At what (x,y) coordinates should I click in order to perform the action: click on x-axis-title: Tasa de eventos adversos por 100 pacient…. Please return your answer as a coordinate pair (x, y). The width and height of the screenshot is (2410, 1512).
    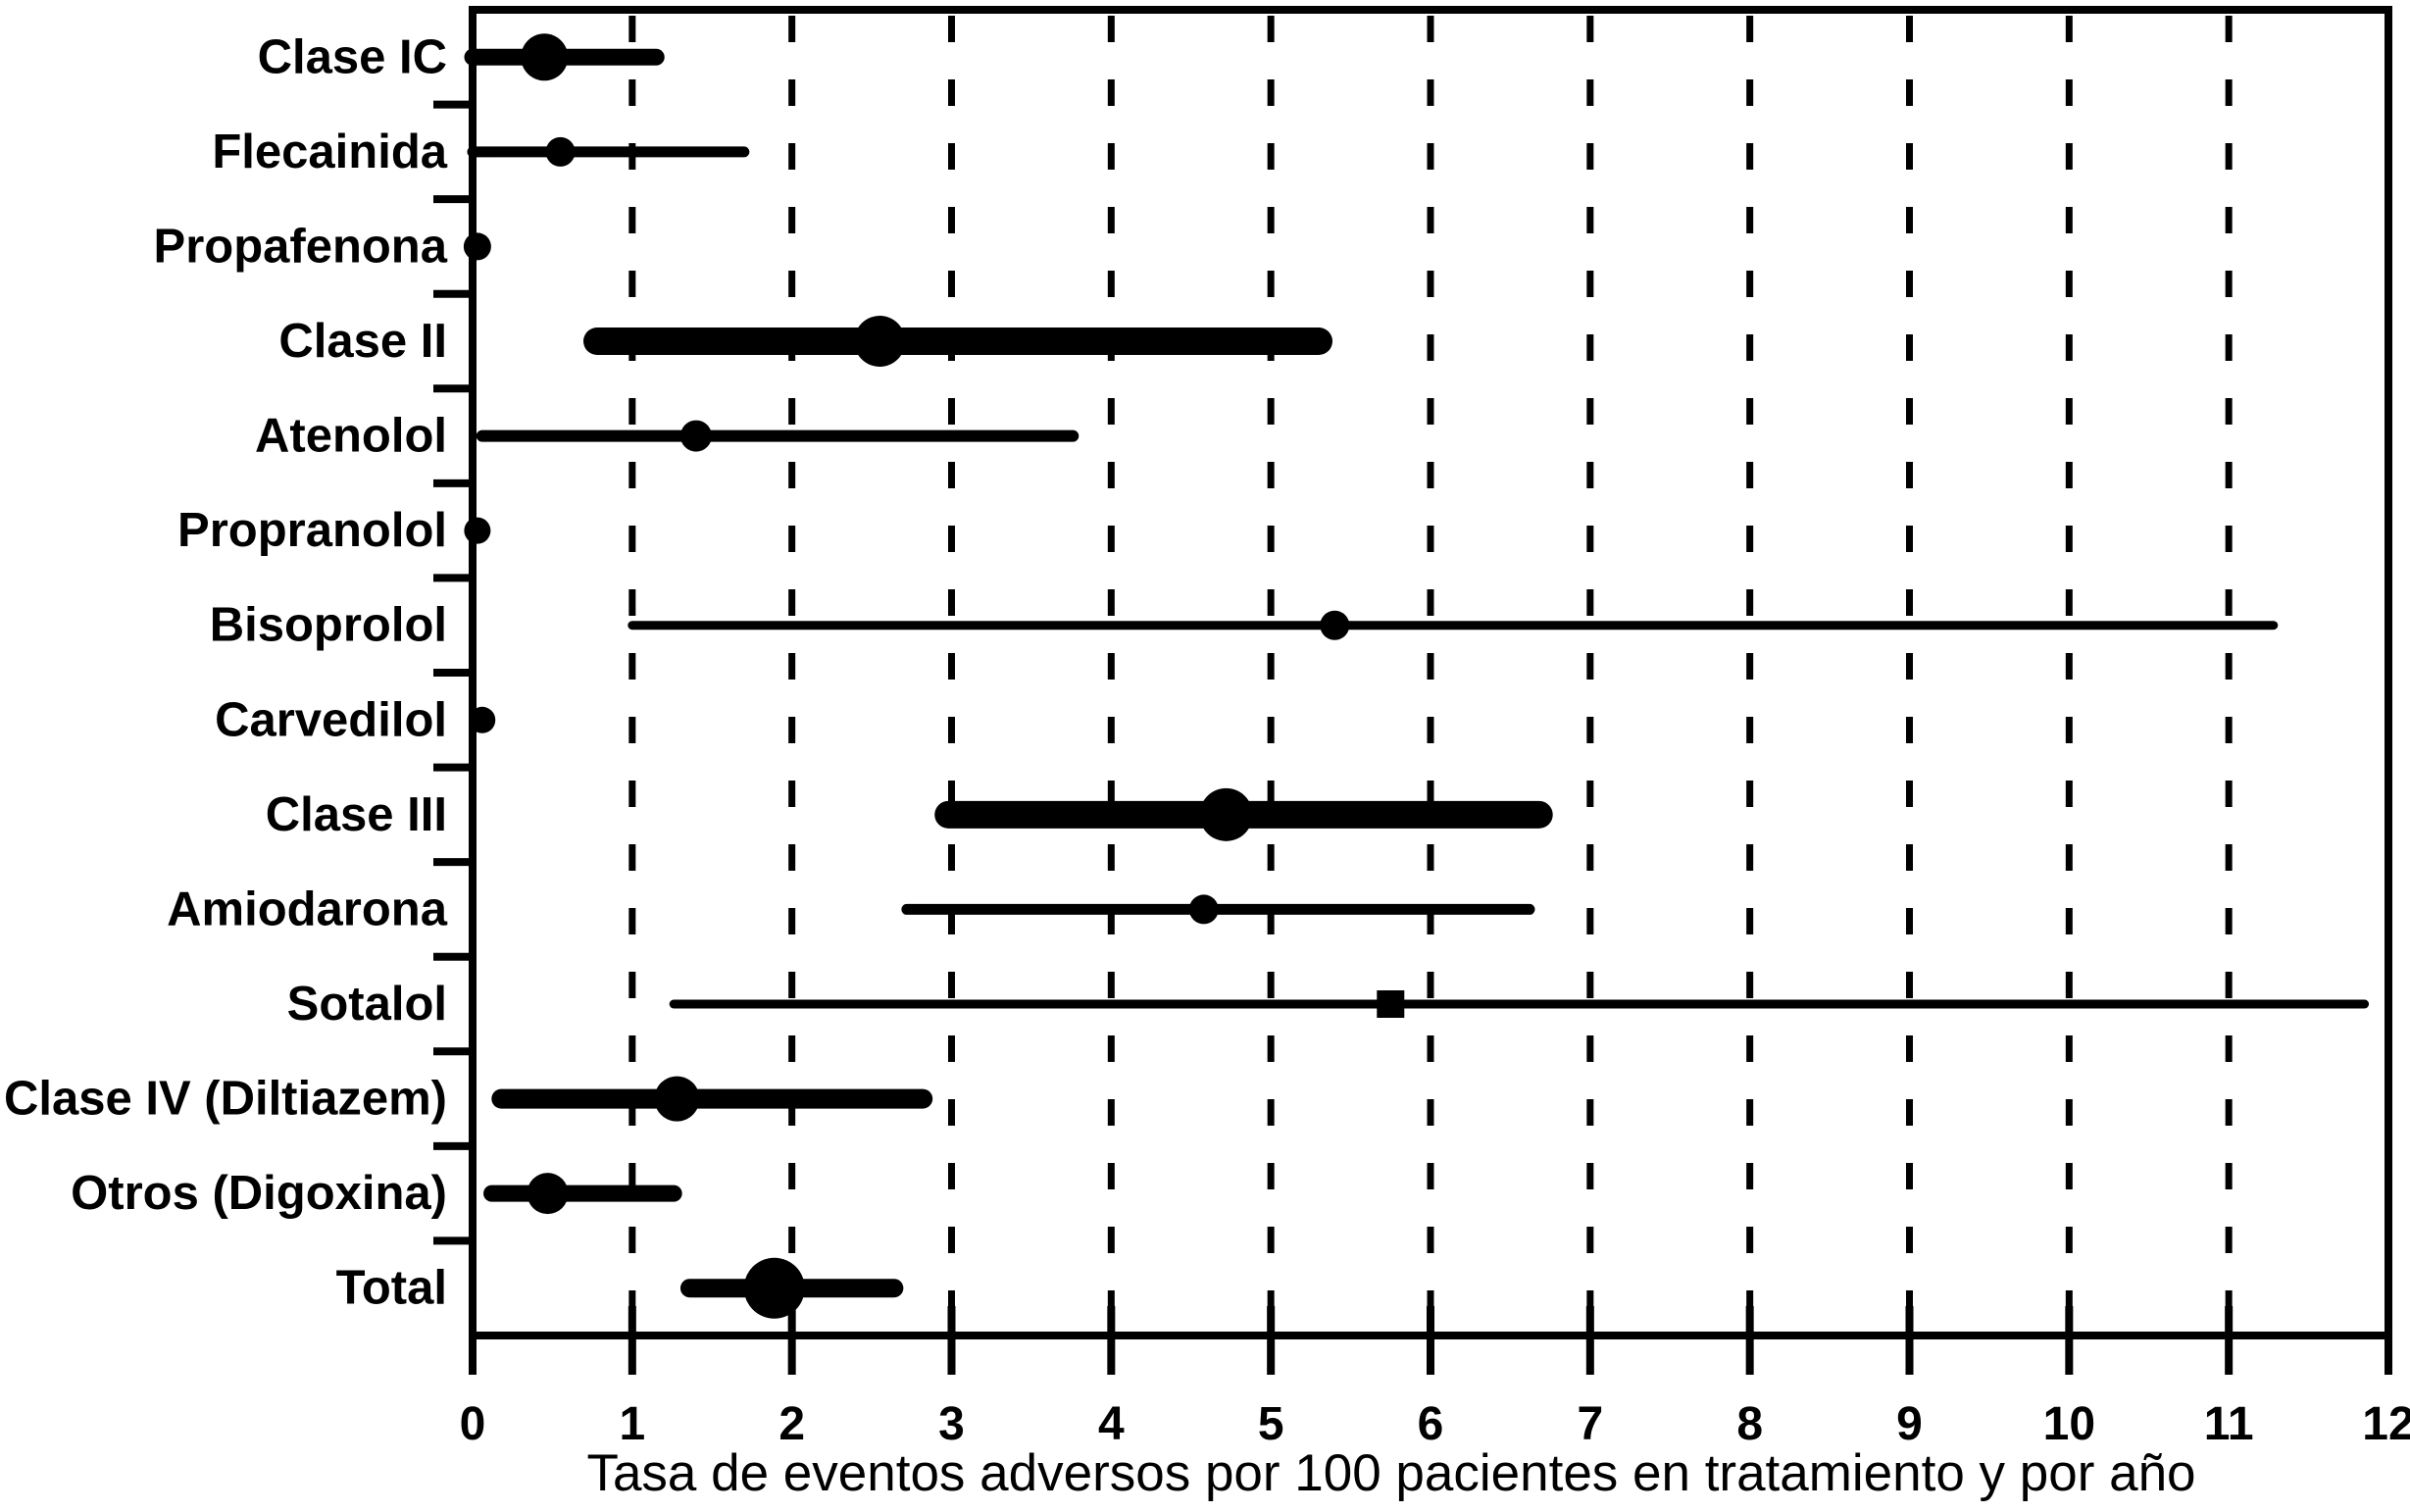
    Looking at the image, I should click on (1390, 1473).